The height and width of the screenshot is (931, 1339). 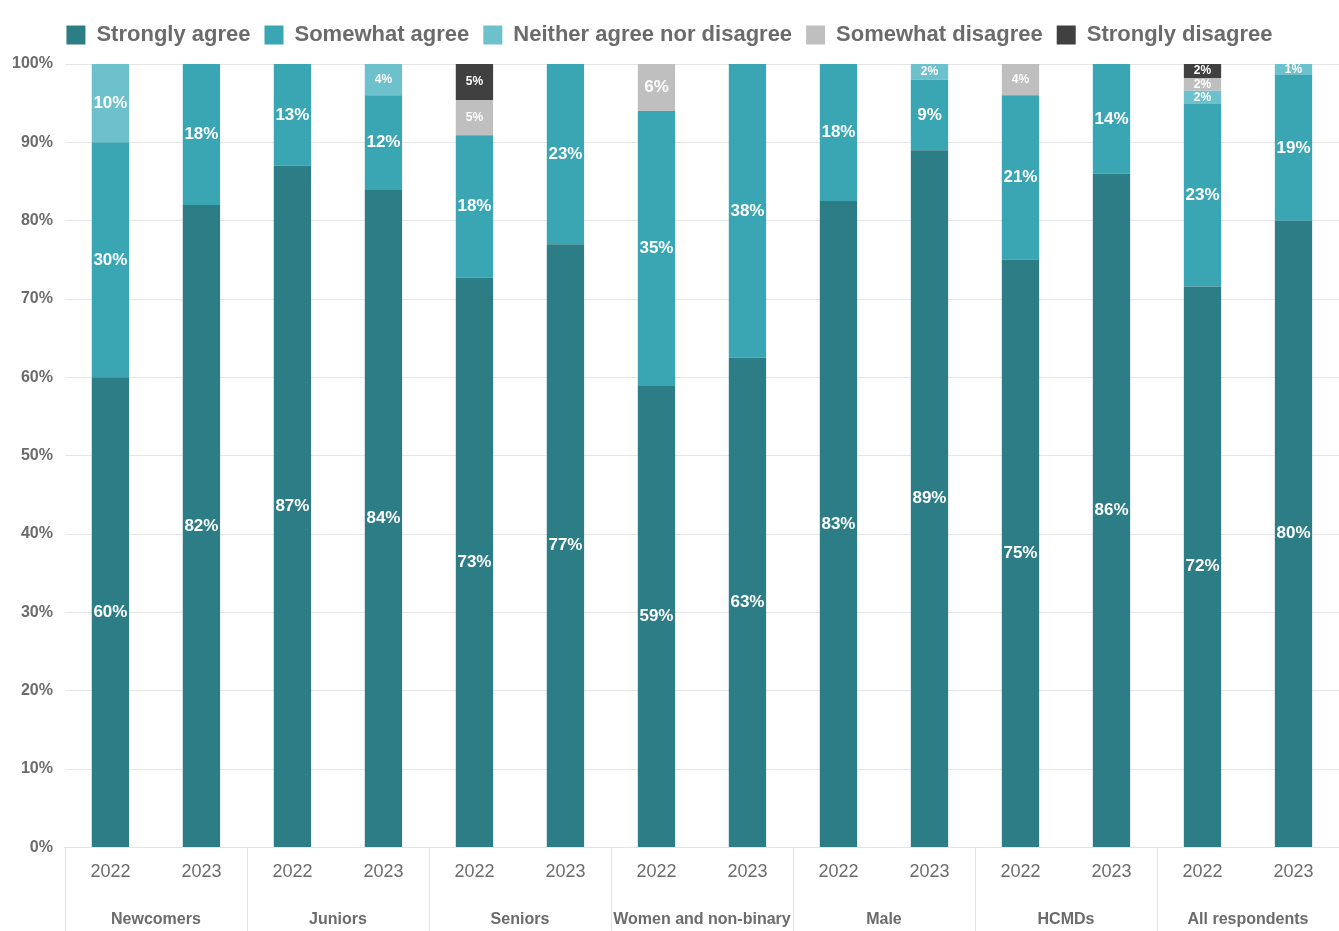 What do you see at coordinates (173, 34) in the screenshot?
I see `legend-label: Strongly agree` at bounding box center [173, 34].